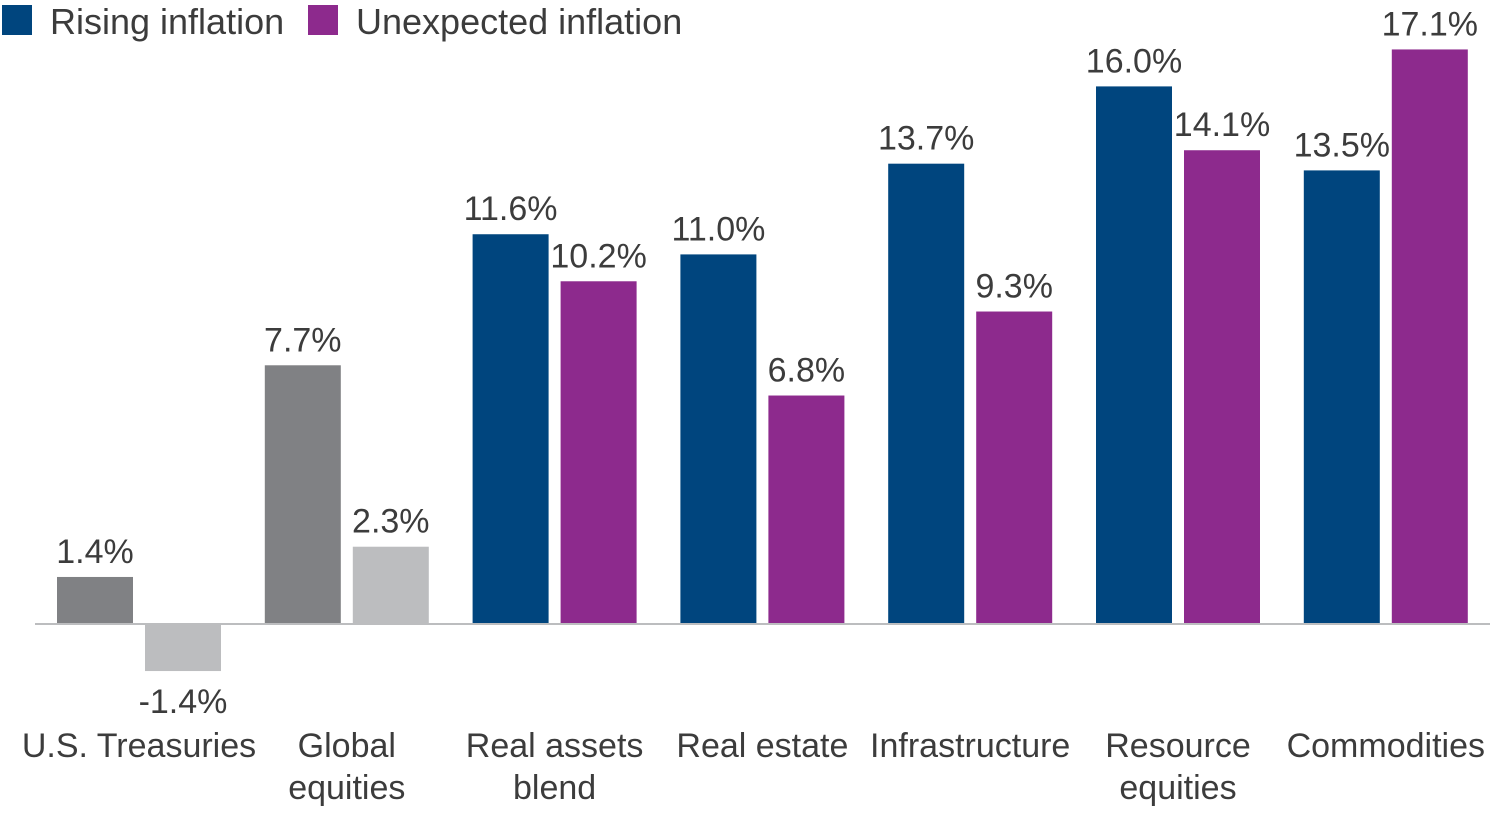  What do you see at coordinates (17, 20) in the screenshot?
I see `legend-swatch-rising-inflation` at bounding box center [17, 20].